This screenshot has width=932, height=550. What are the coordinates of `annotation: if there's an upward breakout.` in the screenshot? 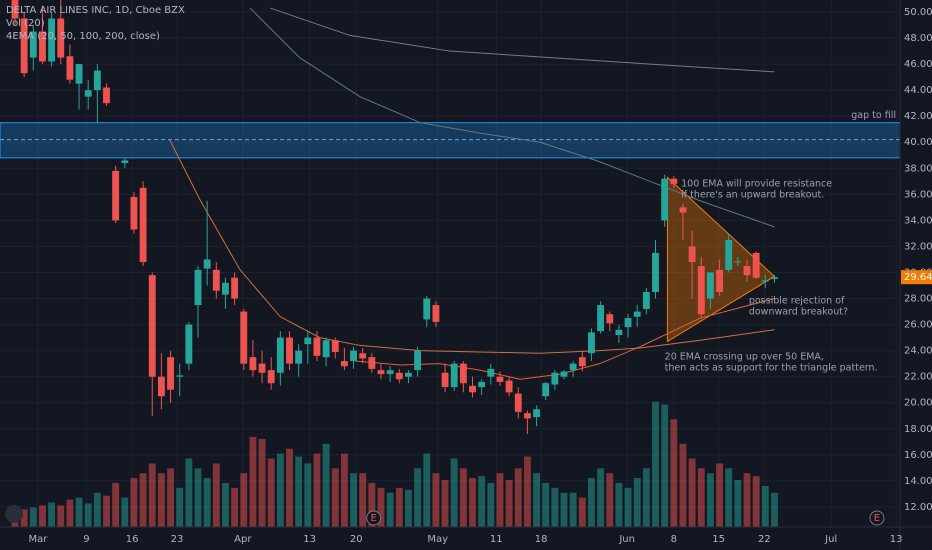 It's located at (752, 194).